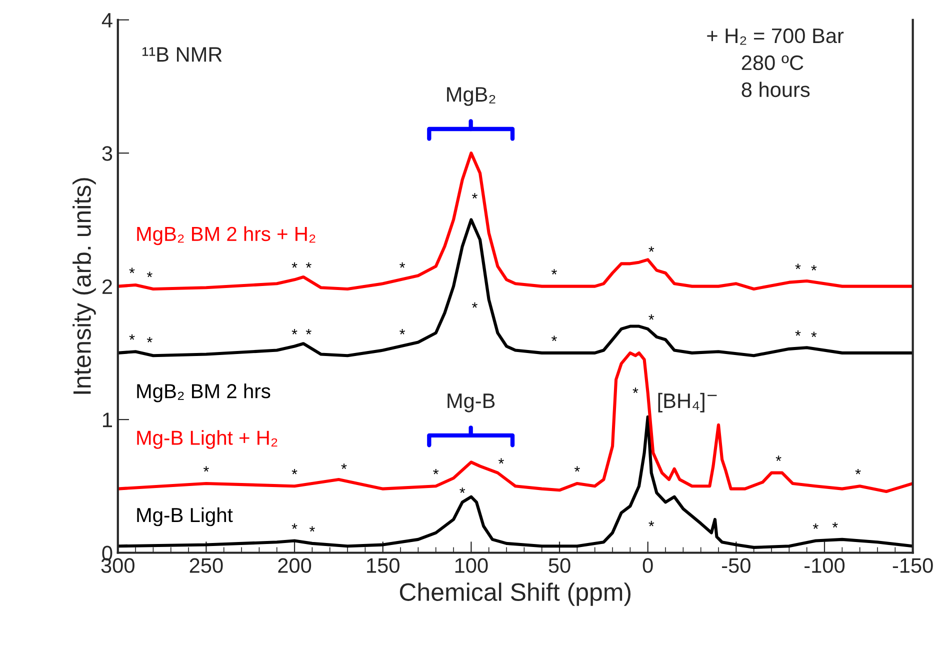 Image resolution: width=943 pixels, height=662 pixels. Describe the element at coordinates (824, 565) in the screenshot. I see `x-tick-label: -100` at that location.